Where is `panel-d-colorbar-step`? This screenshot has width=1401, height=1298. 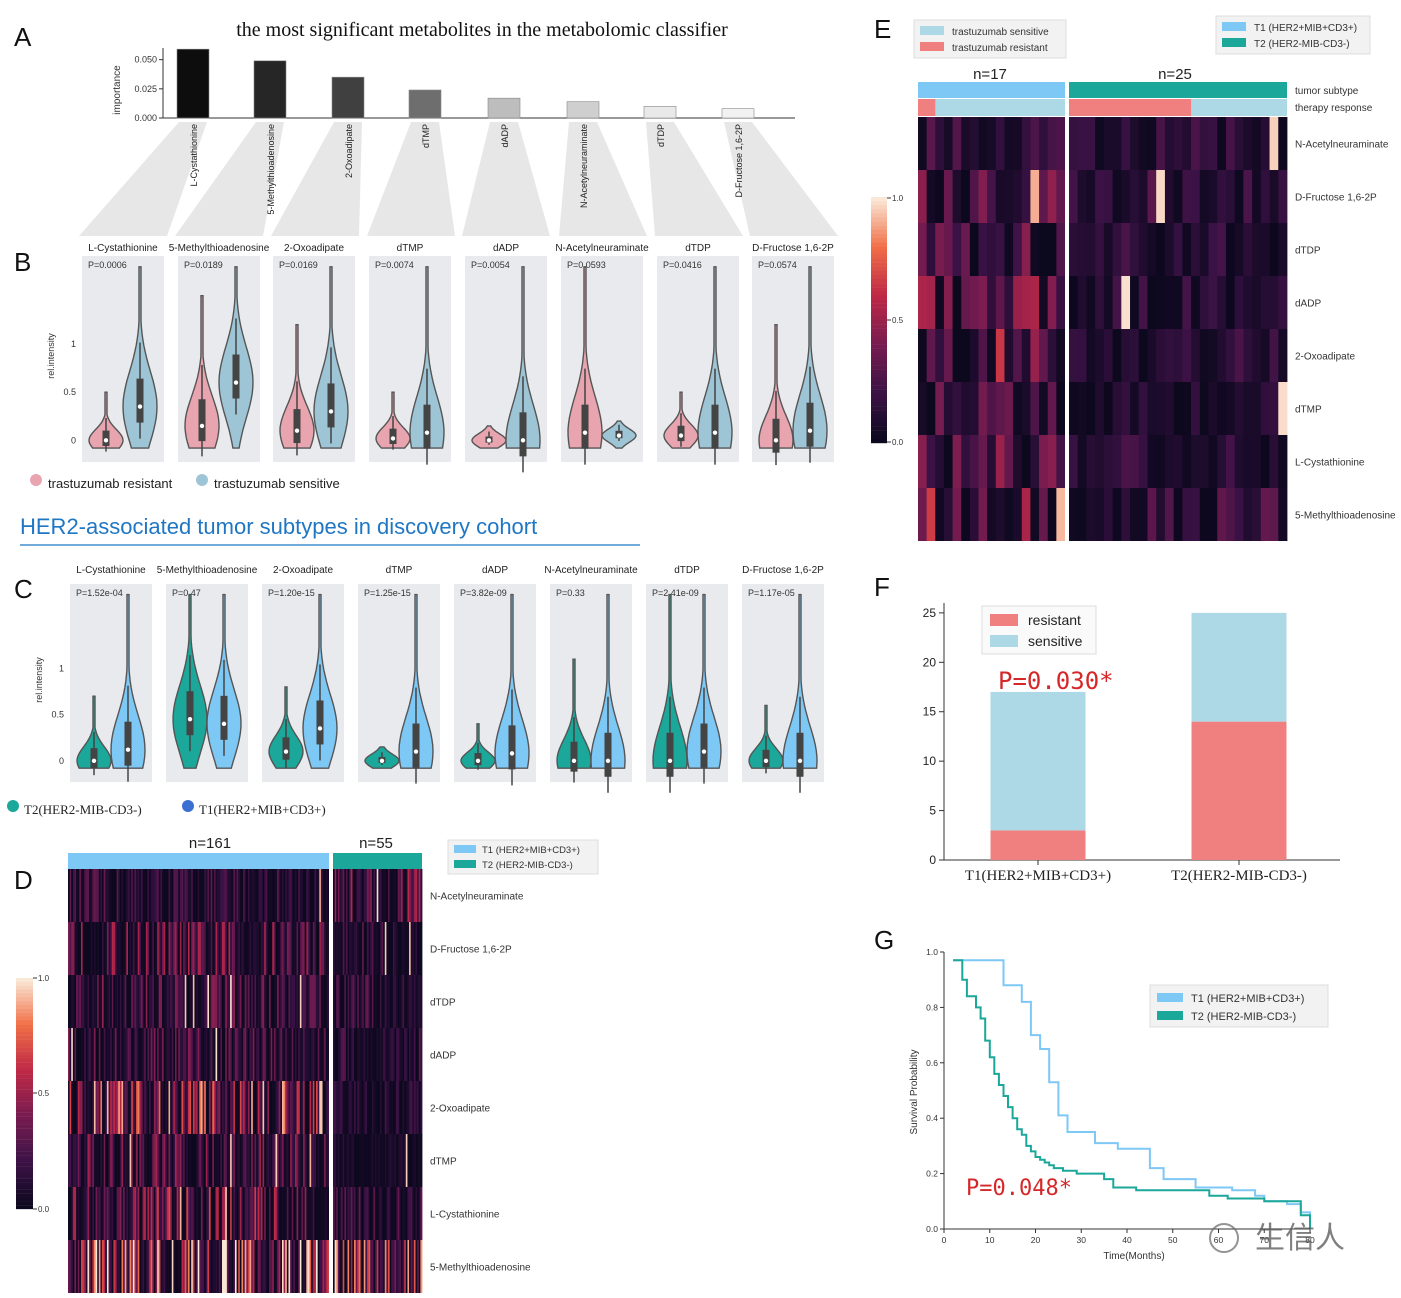 panel-d-colorbar-step is located at coordinates (24, 1057).